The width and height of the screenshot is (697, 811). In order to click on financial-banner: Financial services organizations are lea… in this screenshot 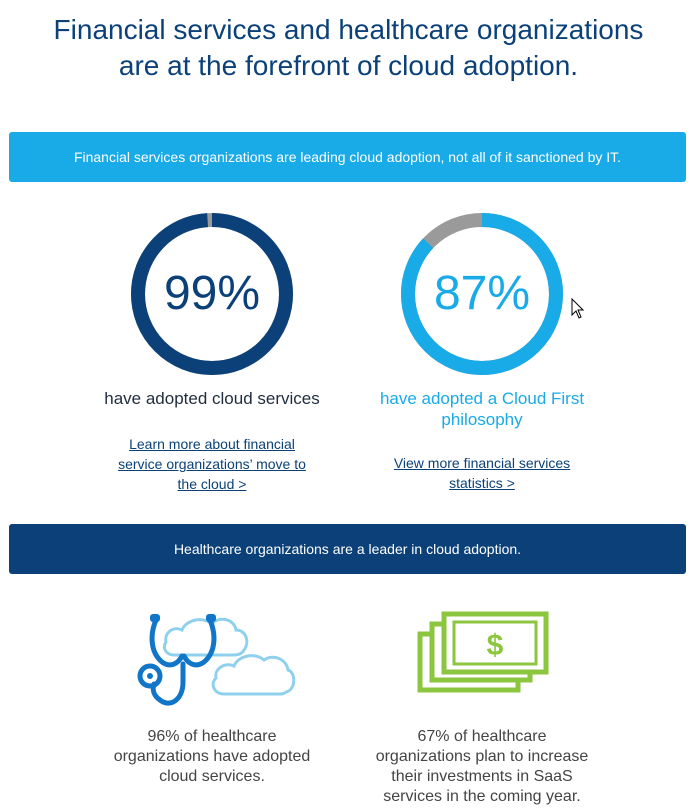, I will do `click(347, 157)`.